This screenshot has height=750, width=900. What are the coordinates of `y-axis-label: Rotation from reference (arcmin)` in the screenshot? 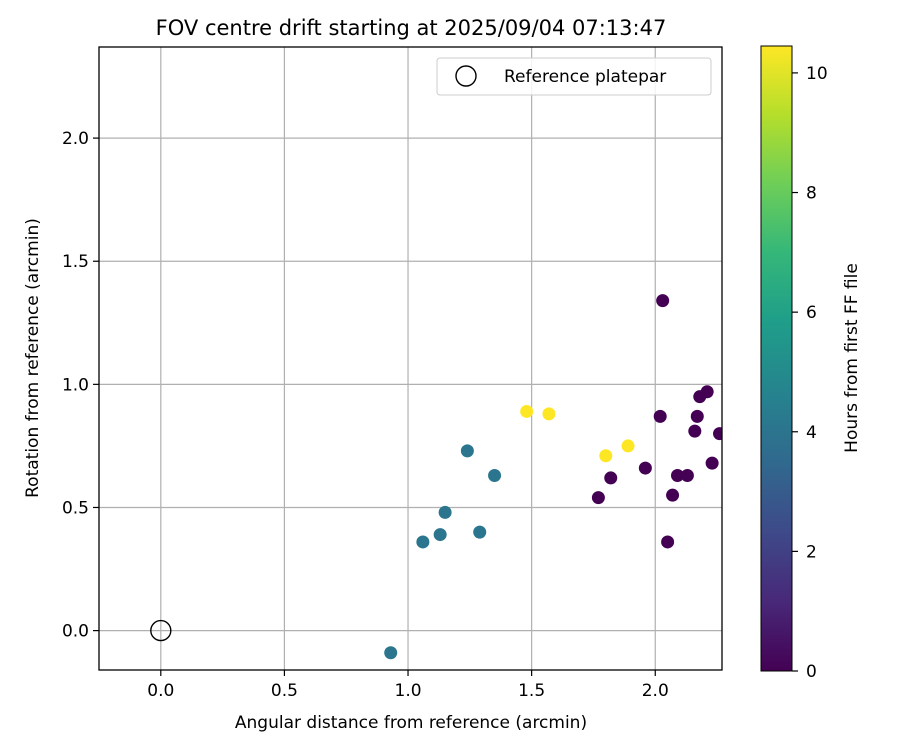 It's located at (33, 358).